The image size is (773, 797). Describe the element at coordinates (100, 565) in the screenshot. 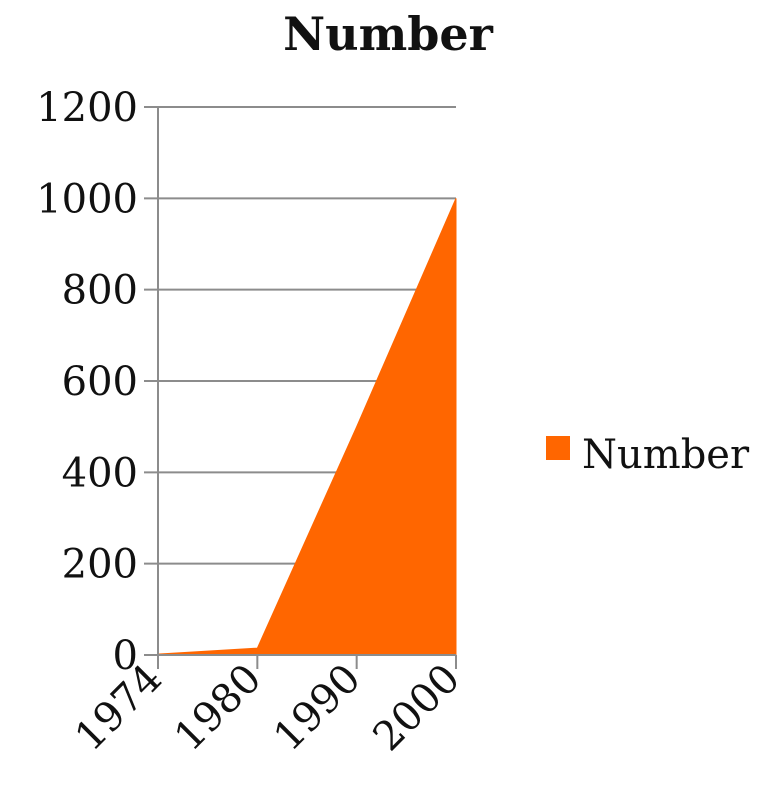

I see `y-tick-label: 200` at that location.